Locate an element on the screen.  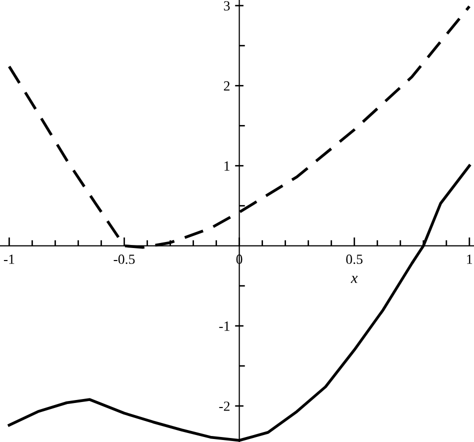
x-tick-label: -0.5 is located at coordinates (124, 259).